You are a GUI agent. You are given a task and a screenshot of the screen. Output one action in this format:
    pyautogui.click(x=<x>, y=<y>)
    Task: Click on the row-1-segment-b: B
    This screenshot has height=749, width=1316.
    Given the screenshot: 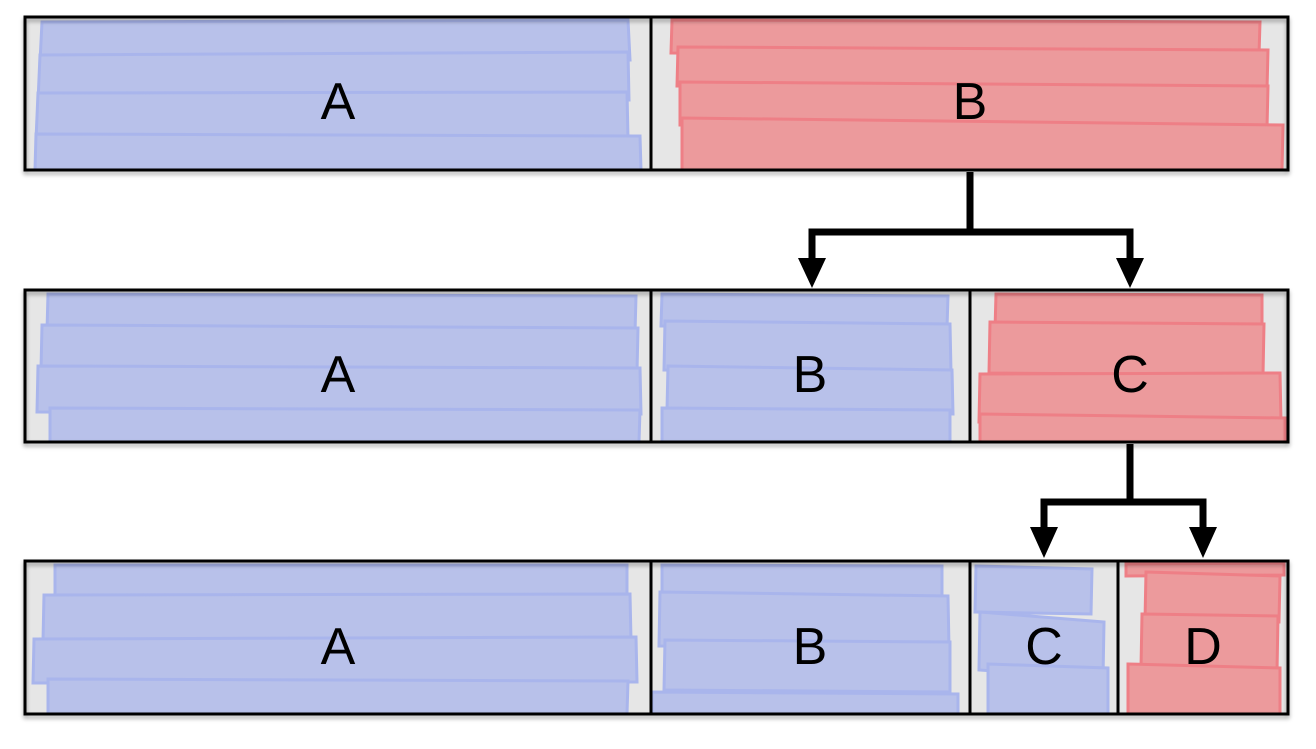 What is the action you would take?
    pyautogui.click(x=977, y=95)
    